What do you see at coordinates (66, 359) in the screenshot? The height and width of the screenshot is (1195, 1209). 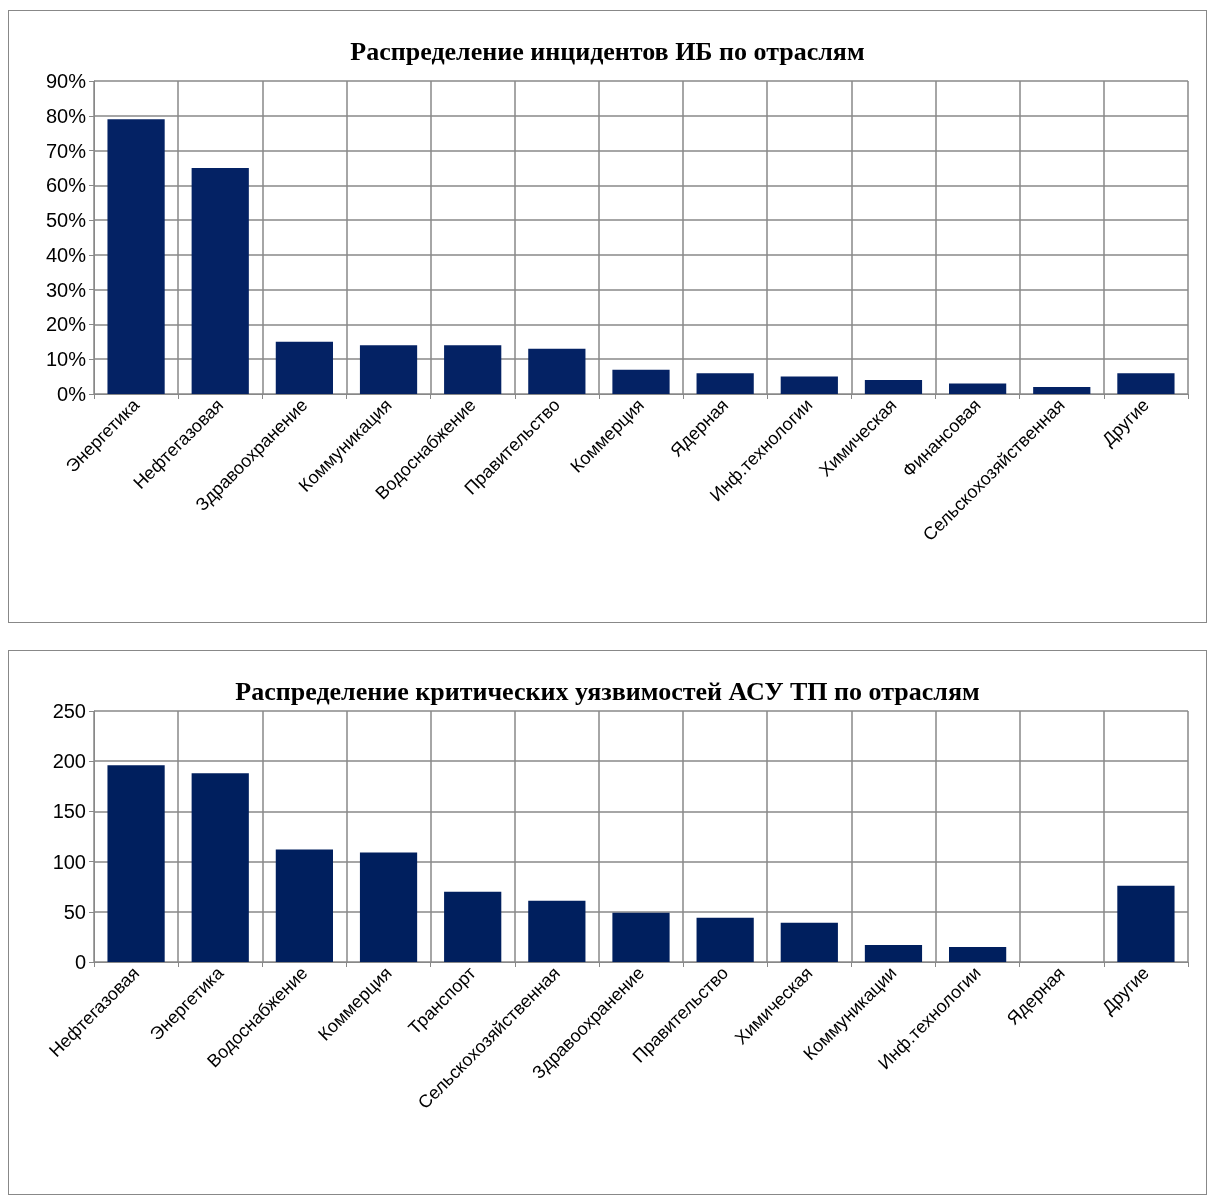 I see `y-tick-label: 10%` at bounding box center [66, 359].